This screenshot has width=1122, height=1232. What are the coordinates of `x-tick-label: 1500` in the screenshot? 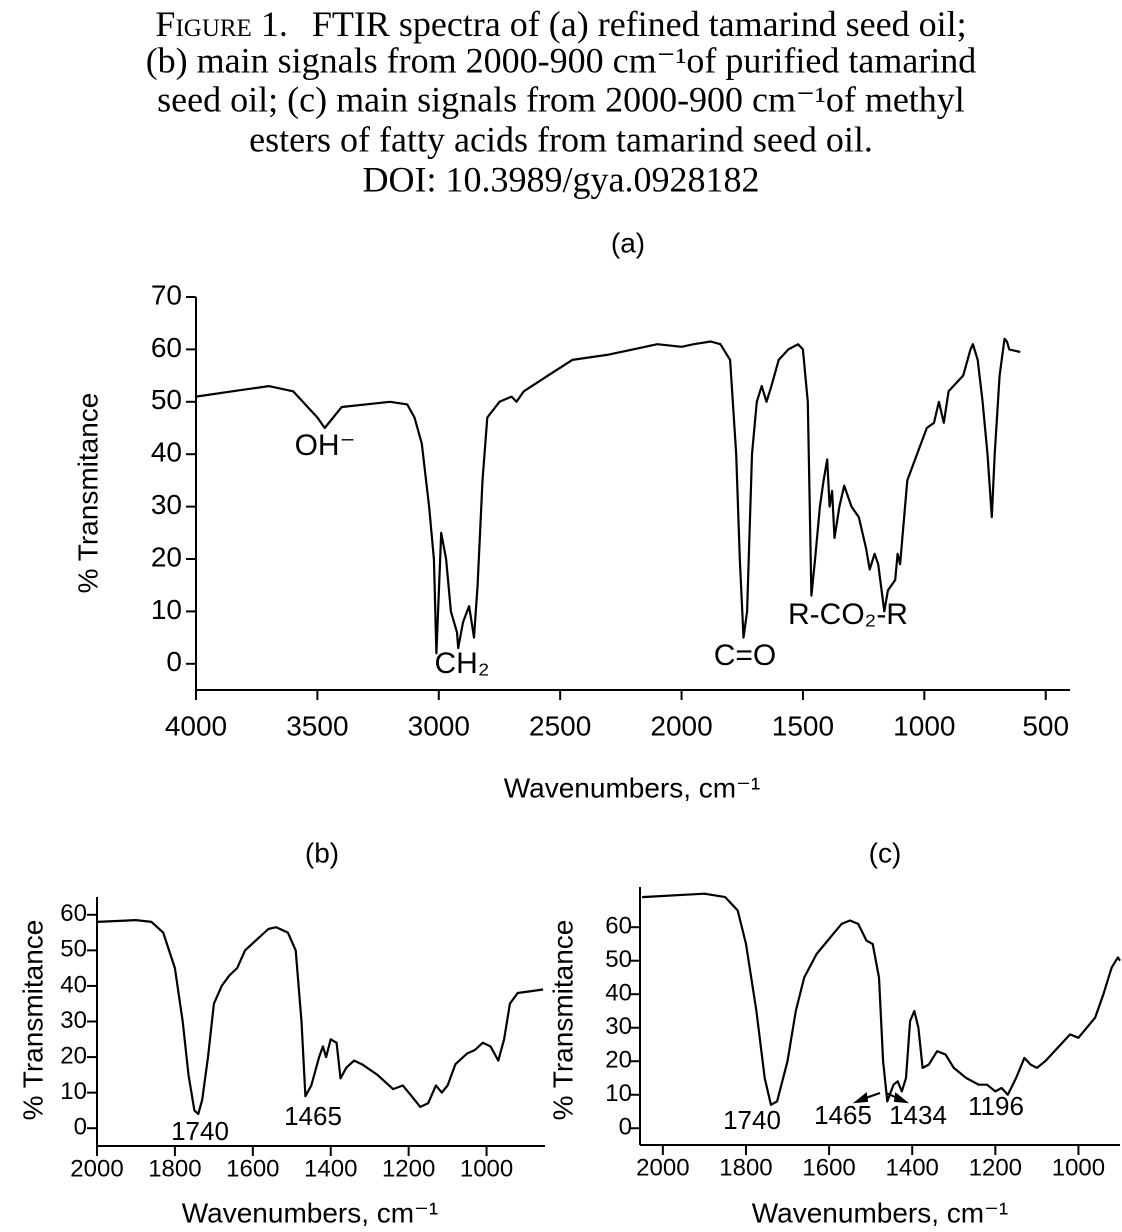 It's located at (803, 725).